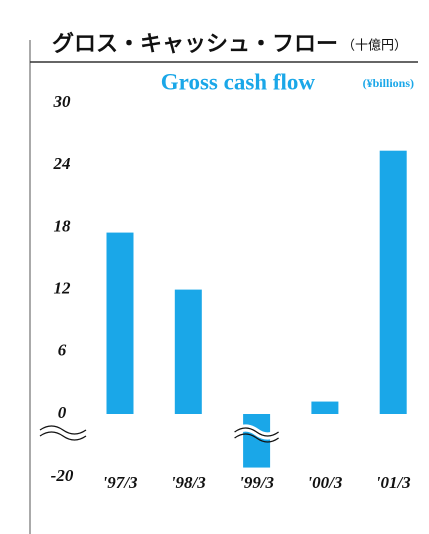 The width and height of the screenshot is (429, 534). Describe the element at coordinates (324, 482) in the screenshot. I see `x-tick-label: '00/3` at that location.